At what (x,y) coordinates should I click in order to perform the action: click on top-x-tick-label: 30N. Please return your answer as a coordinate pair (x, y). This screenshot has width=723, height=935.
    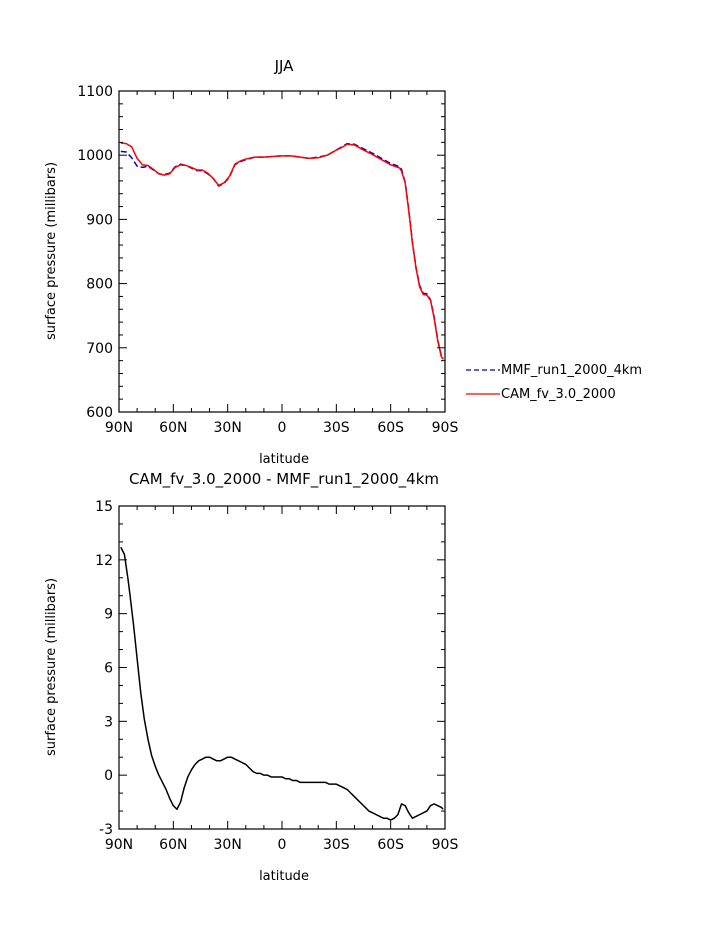
    Looking at the image, I should click on (228, 428).